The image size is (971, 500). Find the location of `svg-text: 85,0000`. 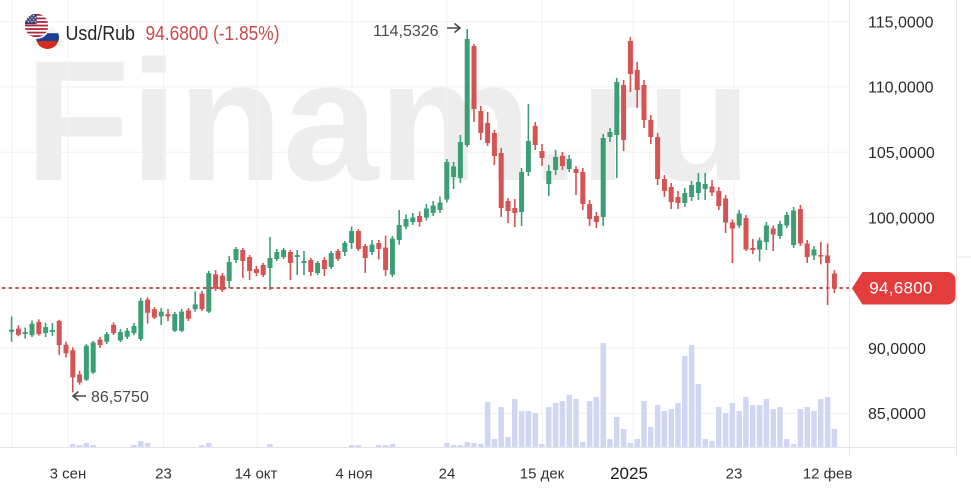

svg-text: 85,0000 is located at coordinates (897, 414).